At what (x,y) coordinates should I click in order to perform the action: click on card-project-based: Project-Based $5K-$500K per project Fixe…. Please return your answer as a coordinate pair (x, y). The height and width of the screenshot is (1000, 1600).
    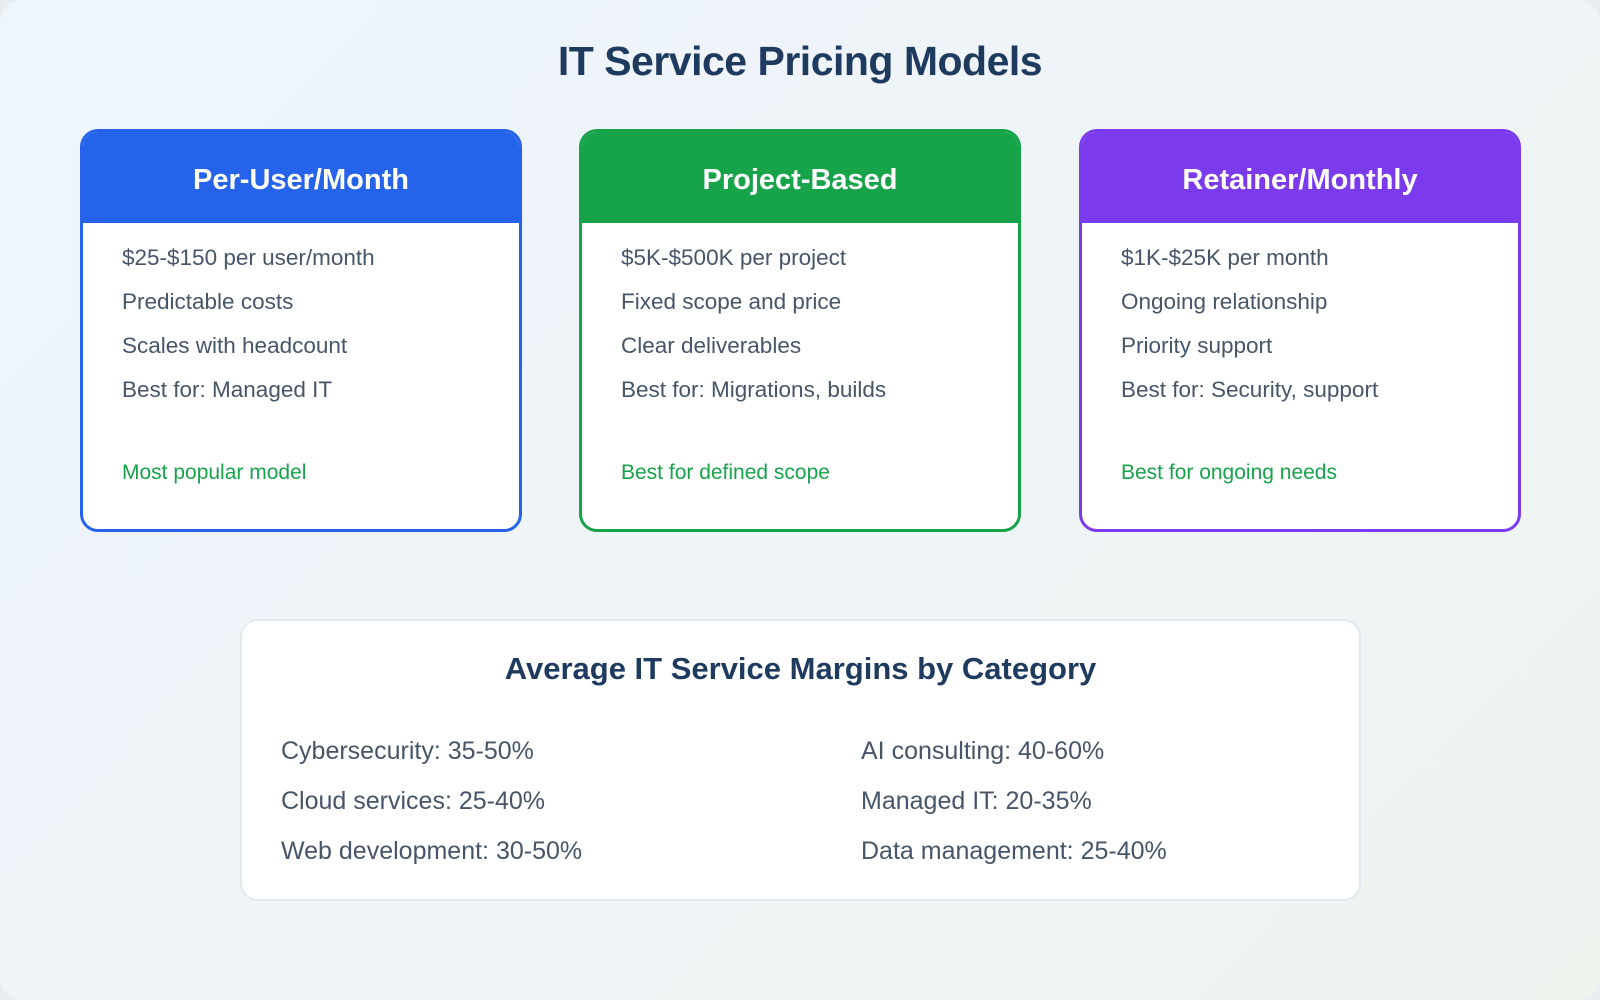
    Looking at the image, I should click on (800, 330).